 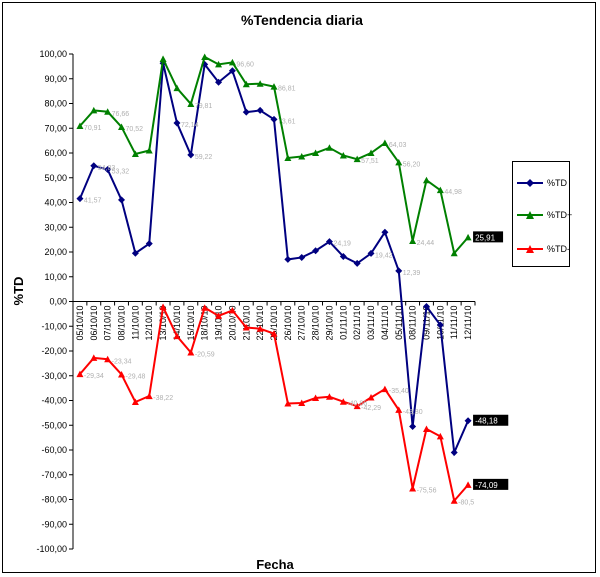 I want to click on x-tick-label: 04/11/10, so click(x=385, y=323).